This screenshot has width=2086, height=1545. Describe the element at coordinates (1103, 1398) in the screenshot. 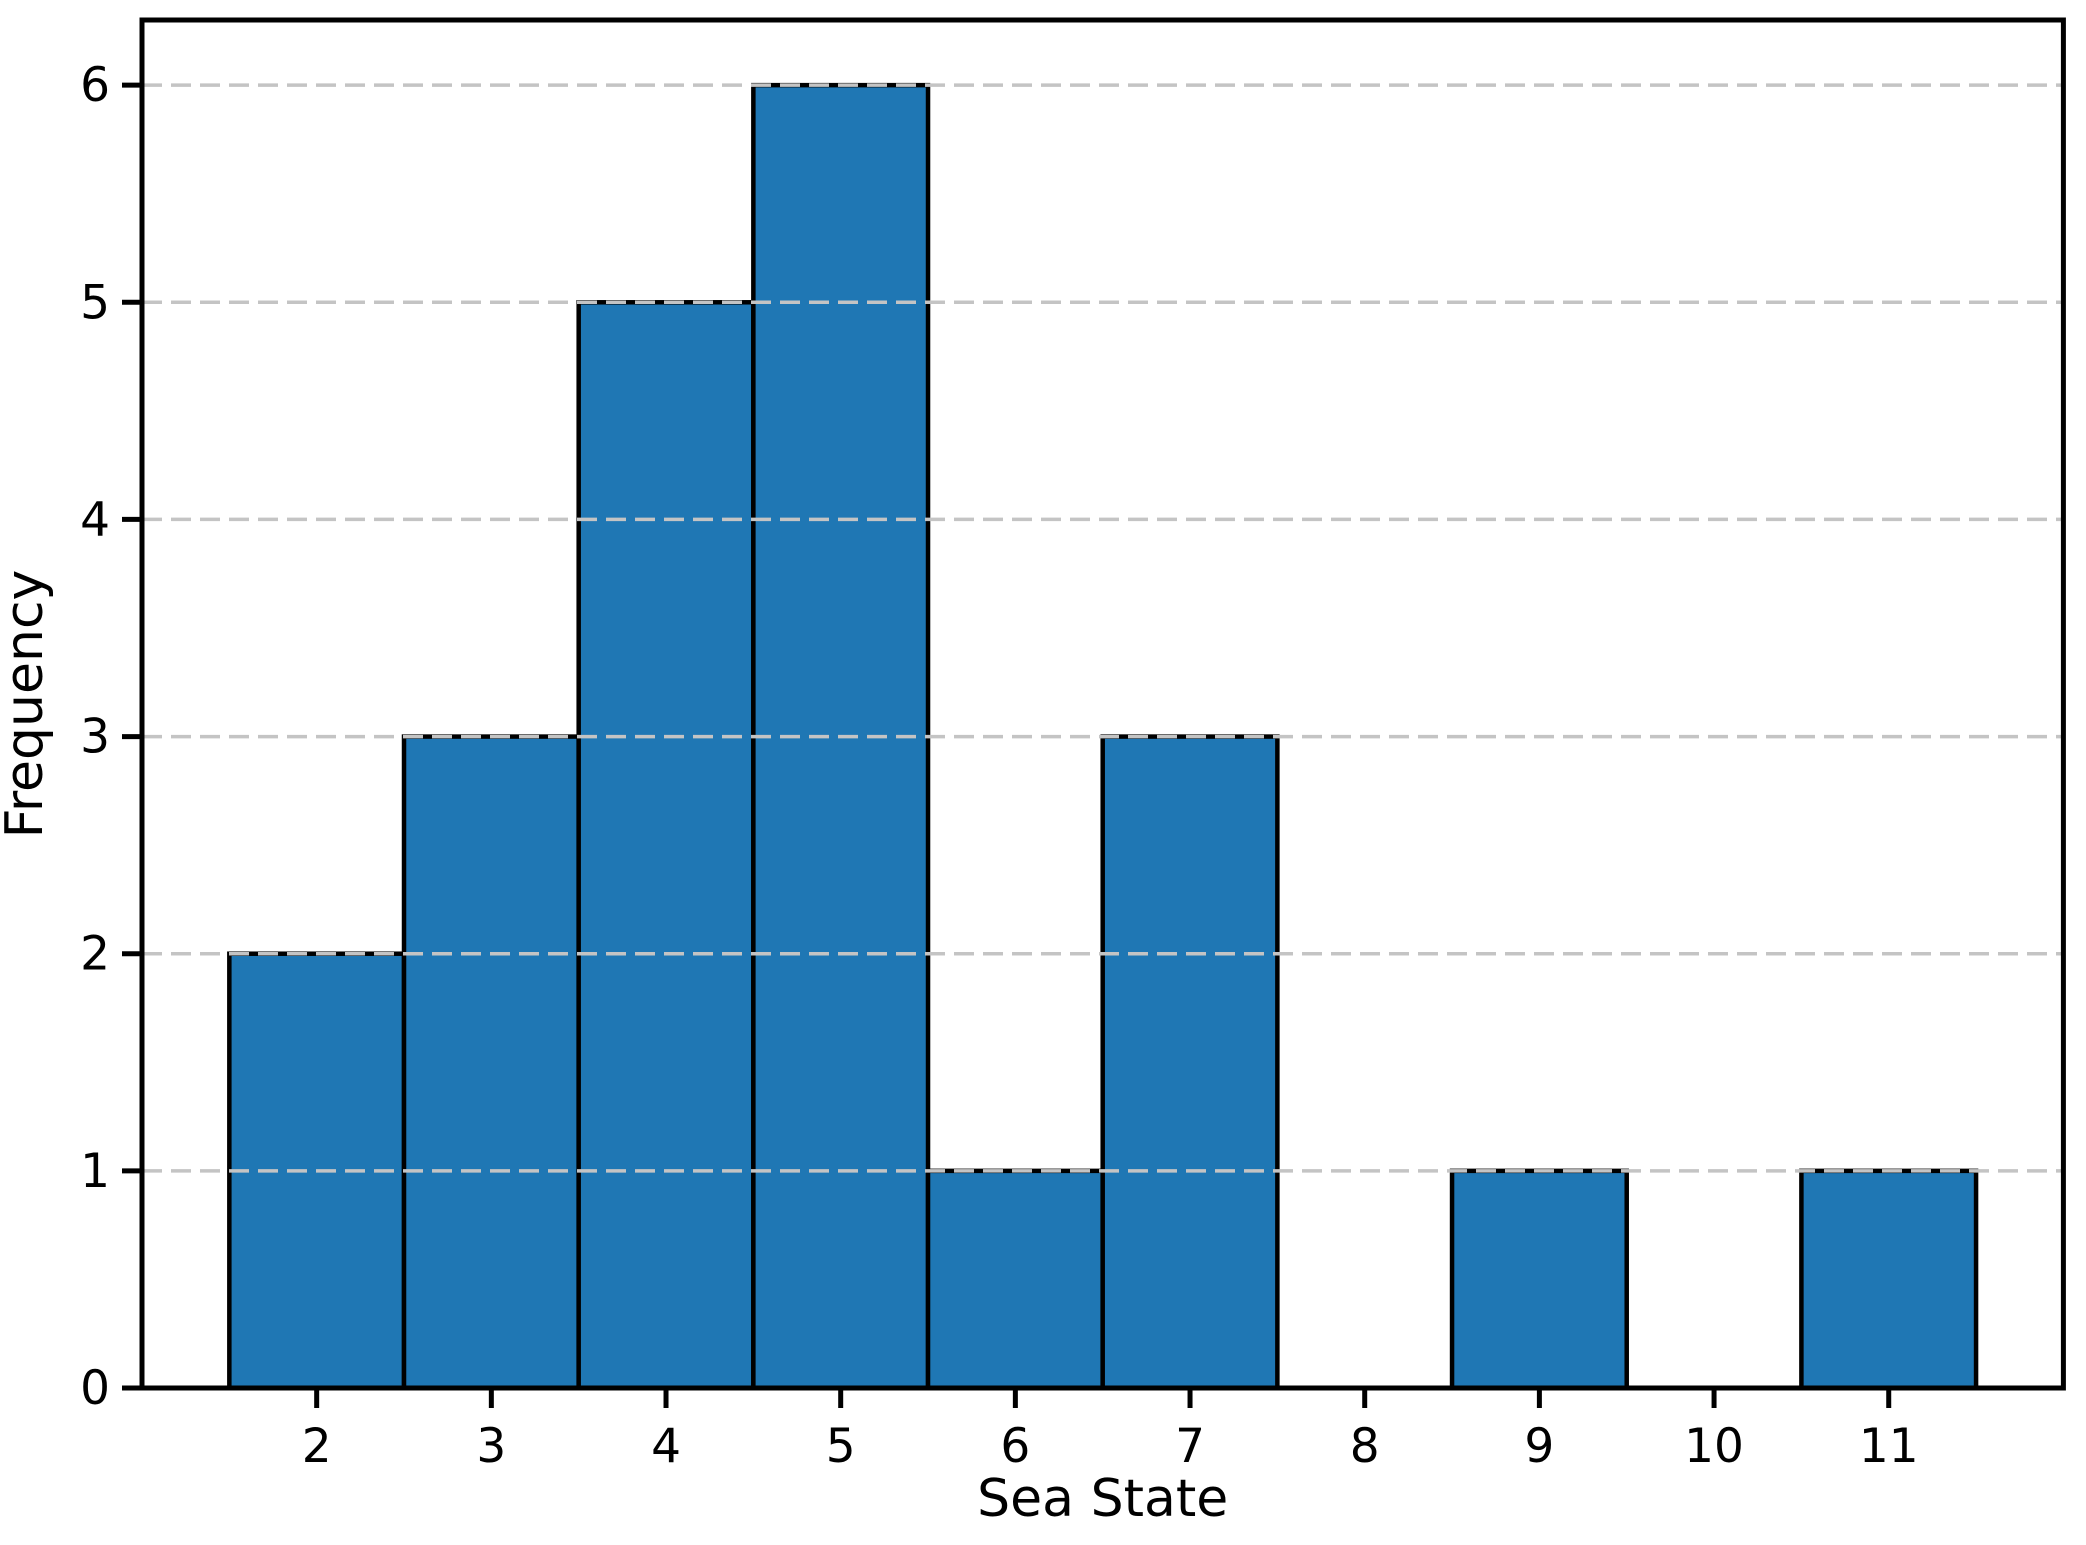

I see `x-ticks-group` at that location.